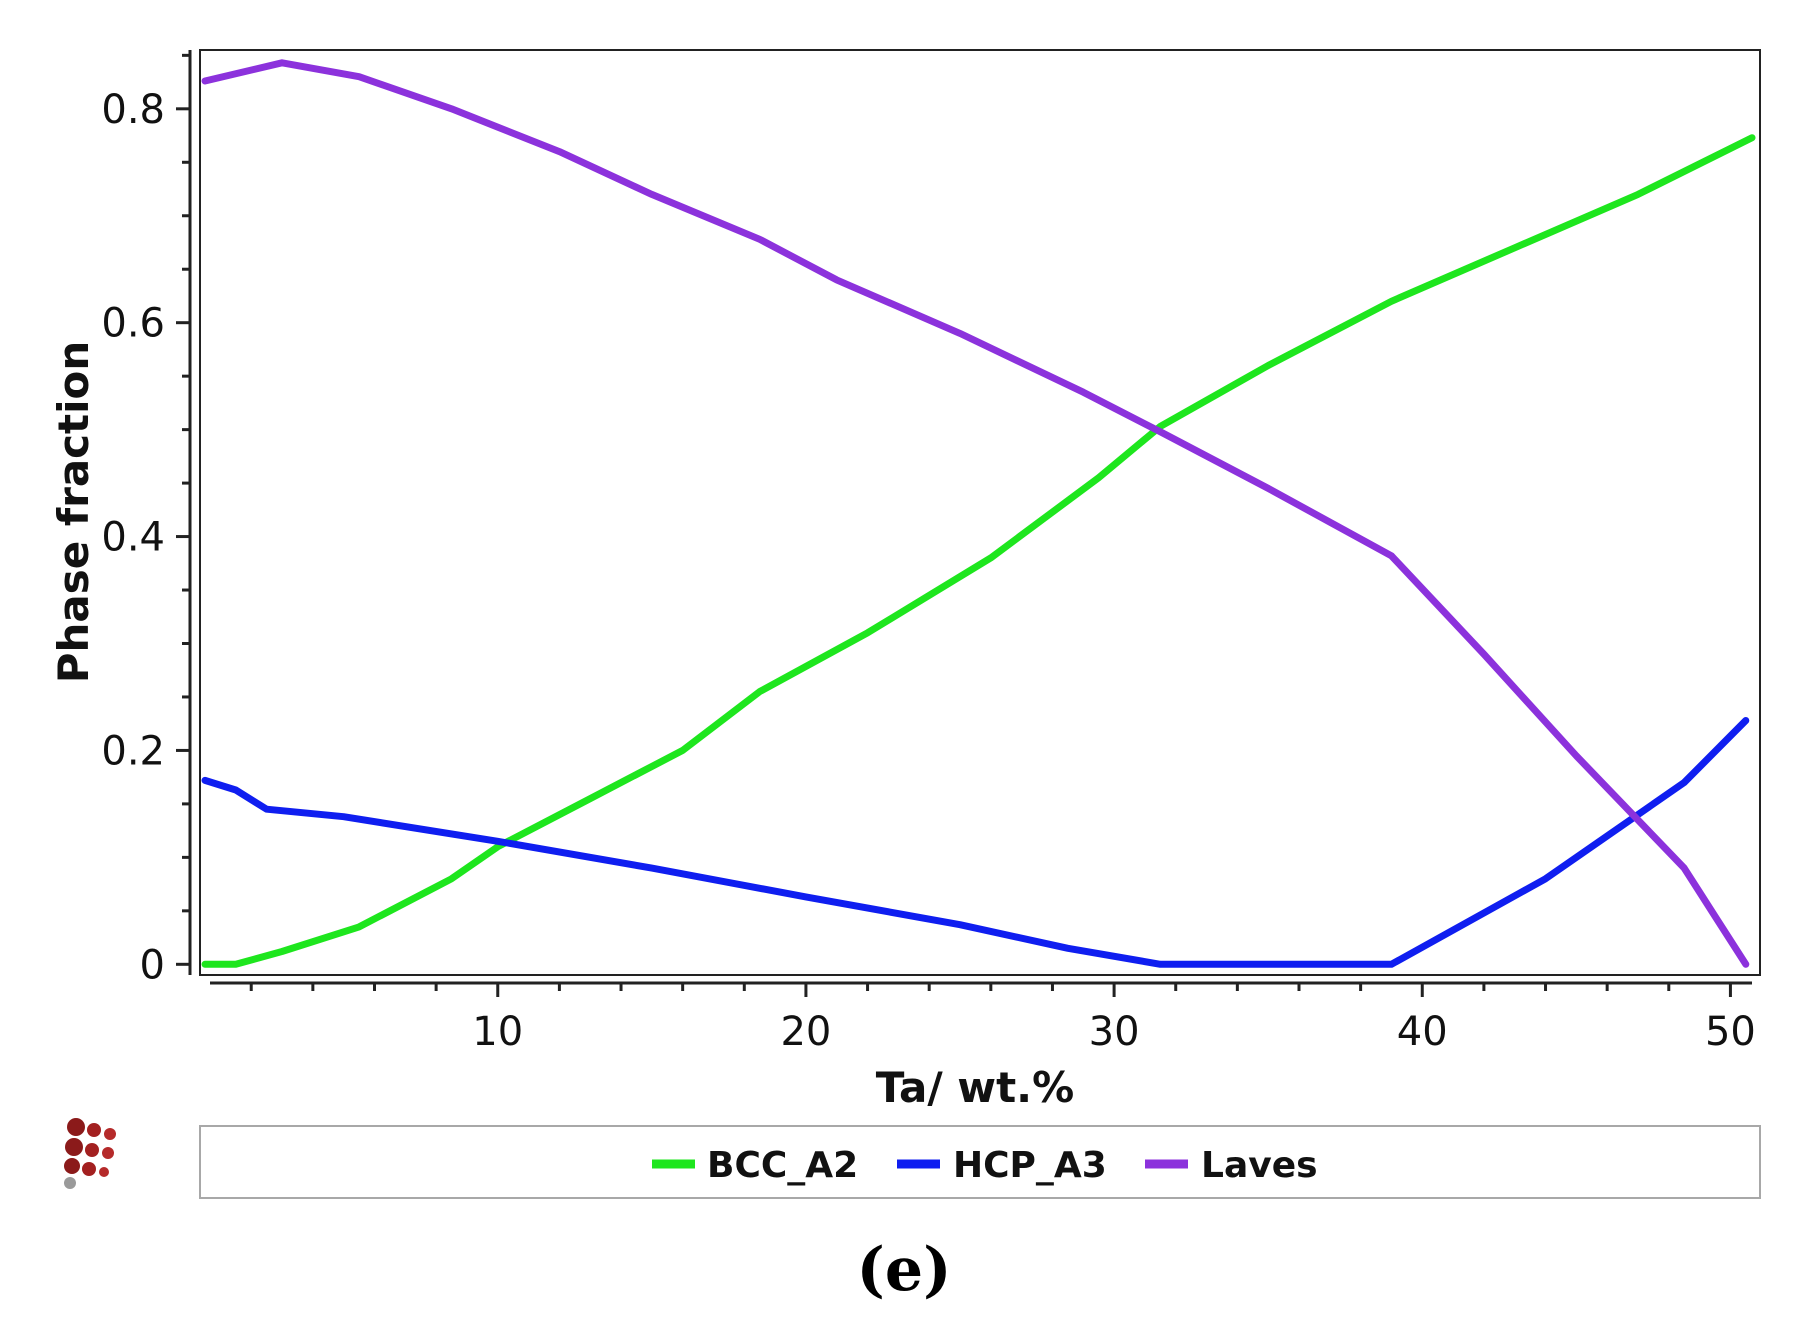 The width and height of the screenshot is (1808, 1344). I want to click on legend: BCC_A2 HCP_A3 Laves, so click(980, 1162).